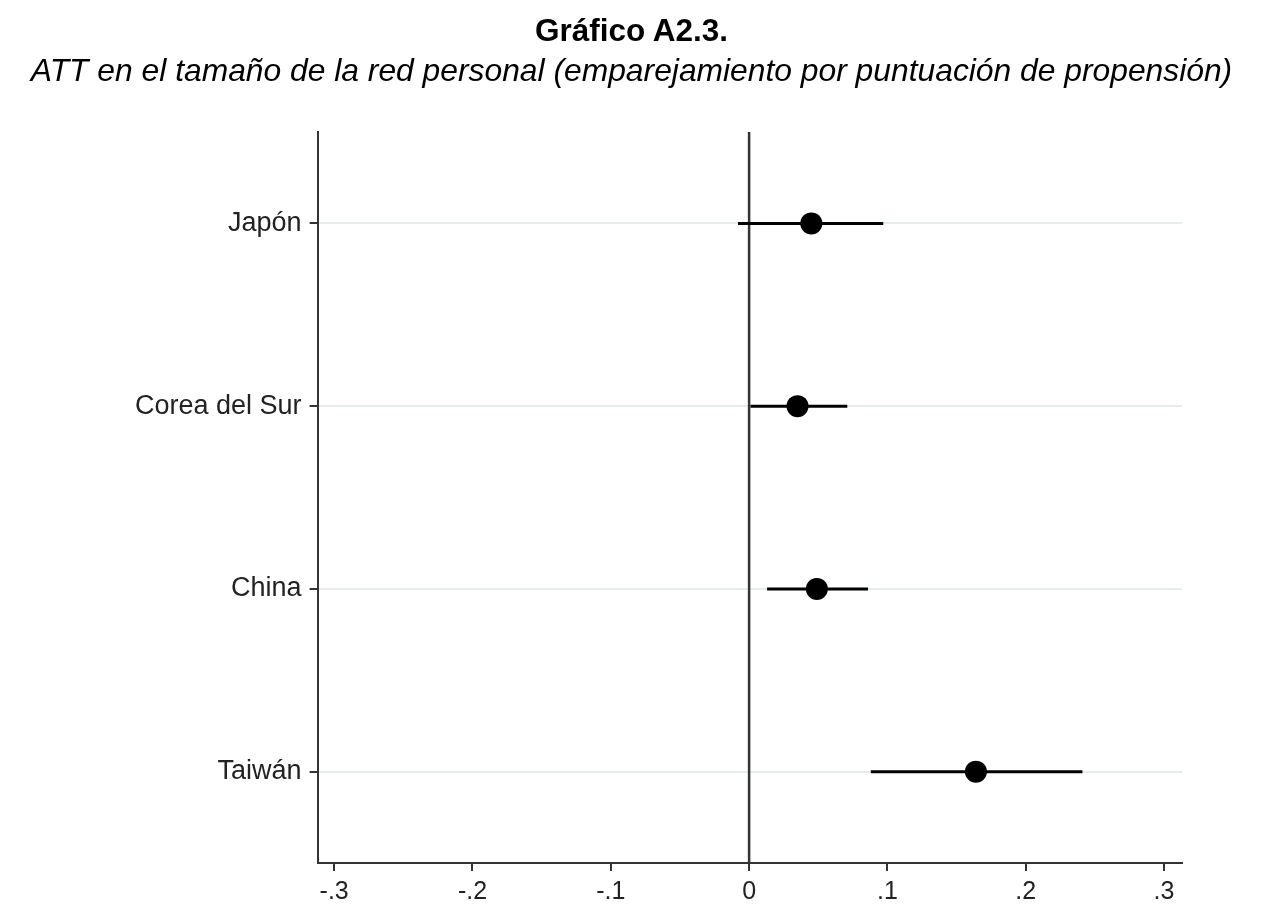 The width and height of the screenshot is (1263, 922). What do you see at coordinates (887, 889) in the screenshot?
I see `x-tick-label: .1` at bounding box center [887, 889].